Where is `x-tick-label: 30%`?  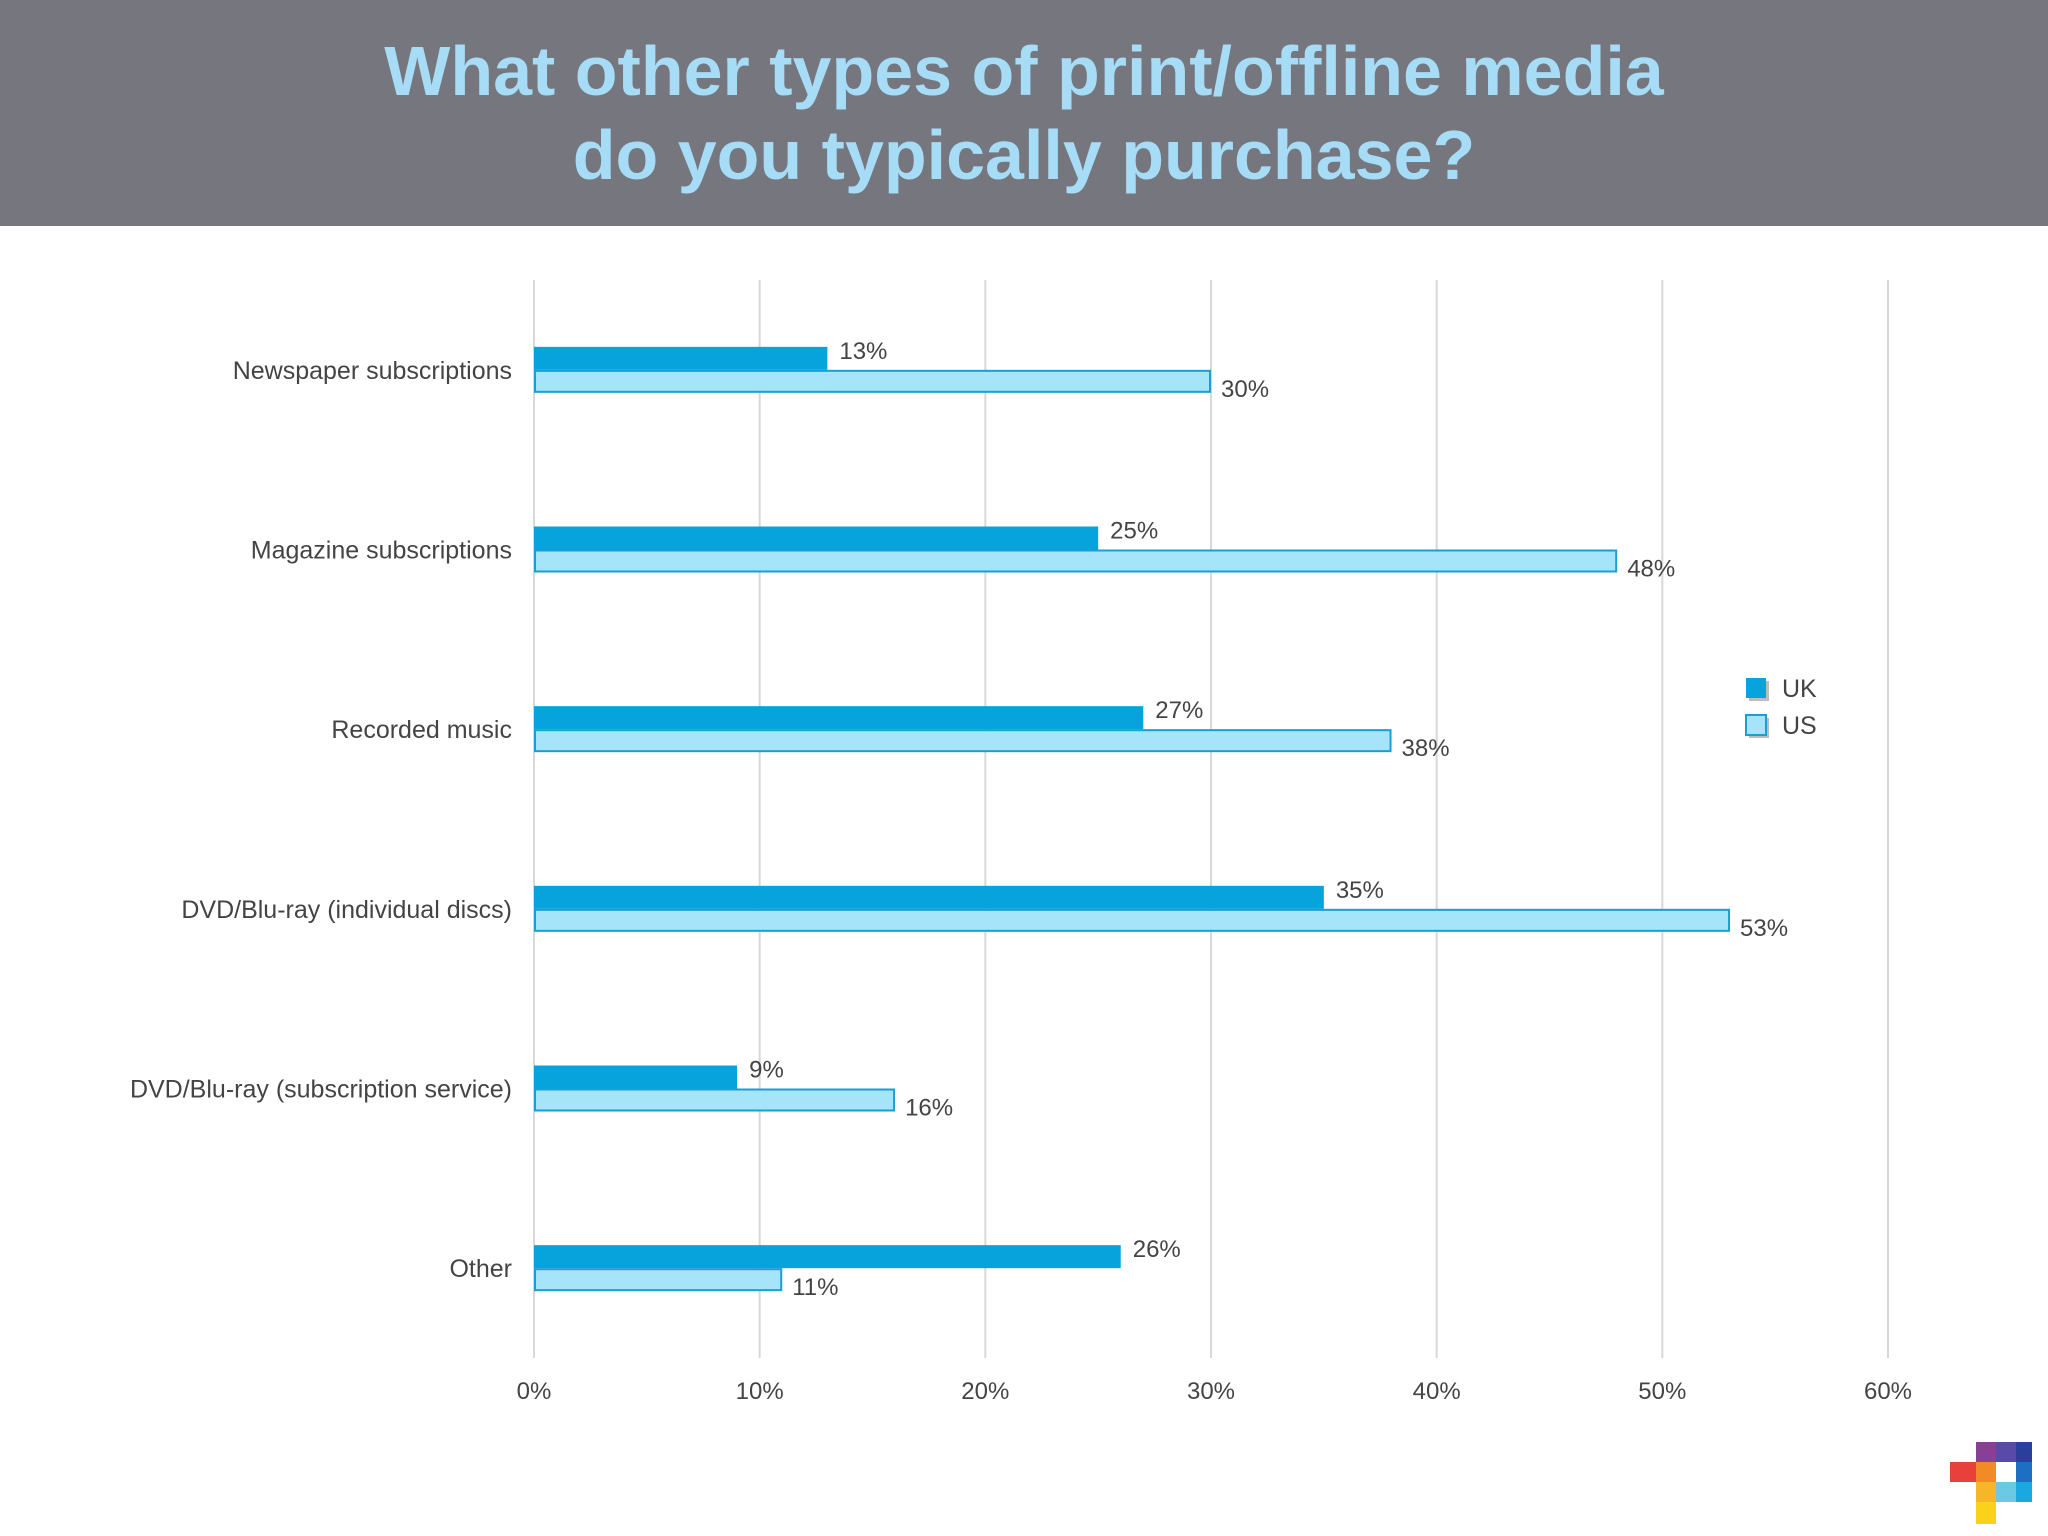 x-tick-label: 30% is located at coordinates (1211, 1391).